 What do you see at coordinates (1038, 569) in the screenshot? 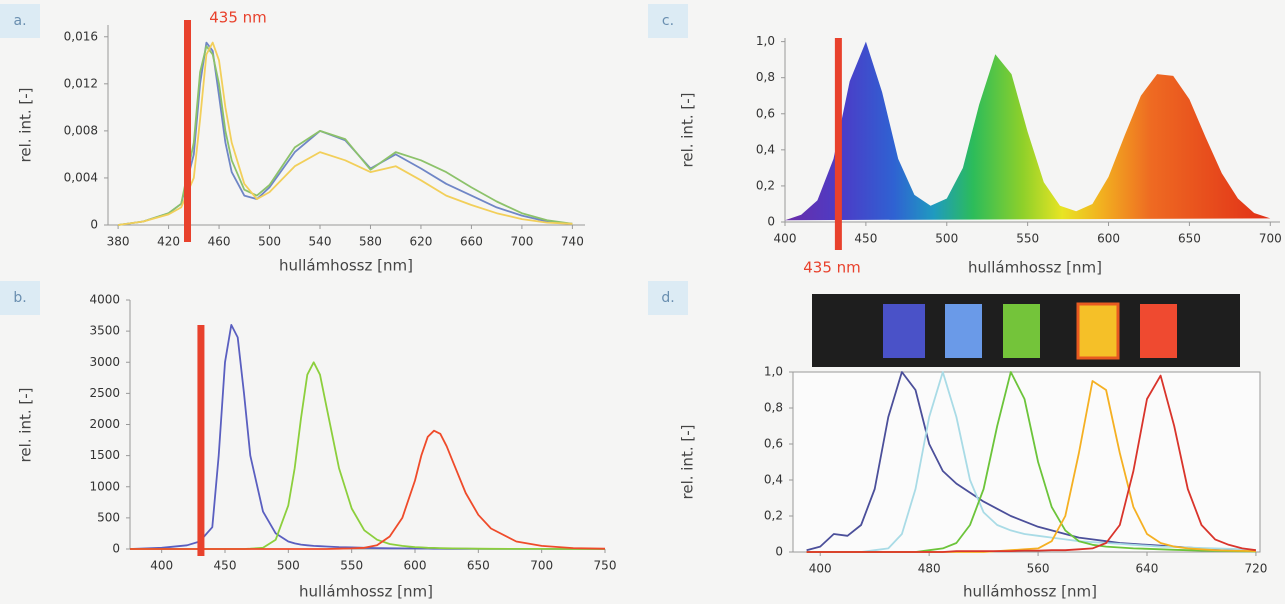
I see `x-tick-label: 560` at bounding box center [1038, 569].